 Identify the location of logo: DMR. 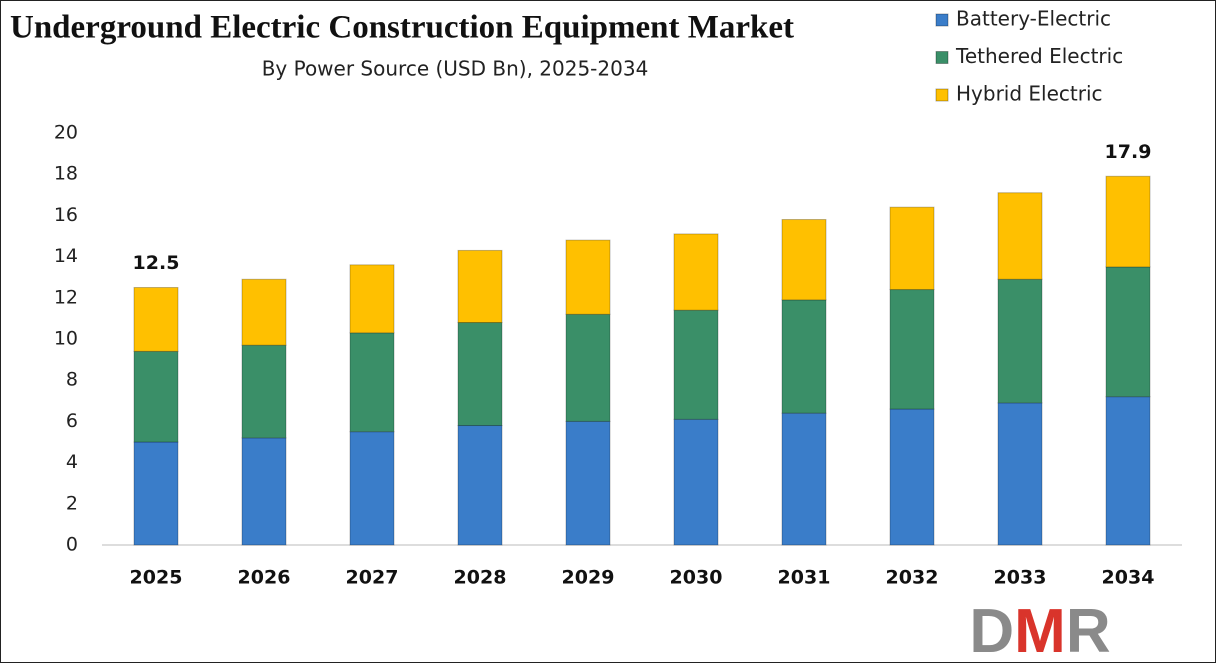
(1039, 630).